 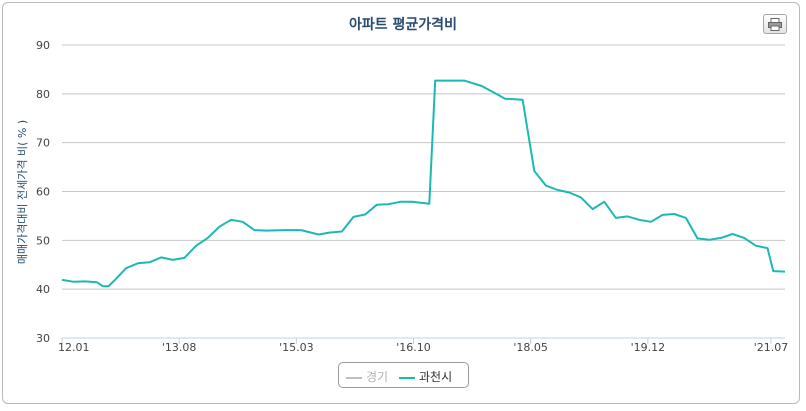 I want to click on legend: 경기 과천시, so click(x=403, y=375).